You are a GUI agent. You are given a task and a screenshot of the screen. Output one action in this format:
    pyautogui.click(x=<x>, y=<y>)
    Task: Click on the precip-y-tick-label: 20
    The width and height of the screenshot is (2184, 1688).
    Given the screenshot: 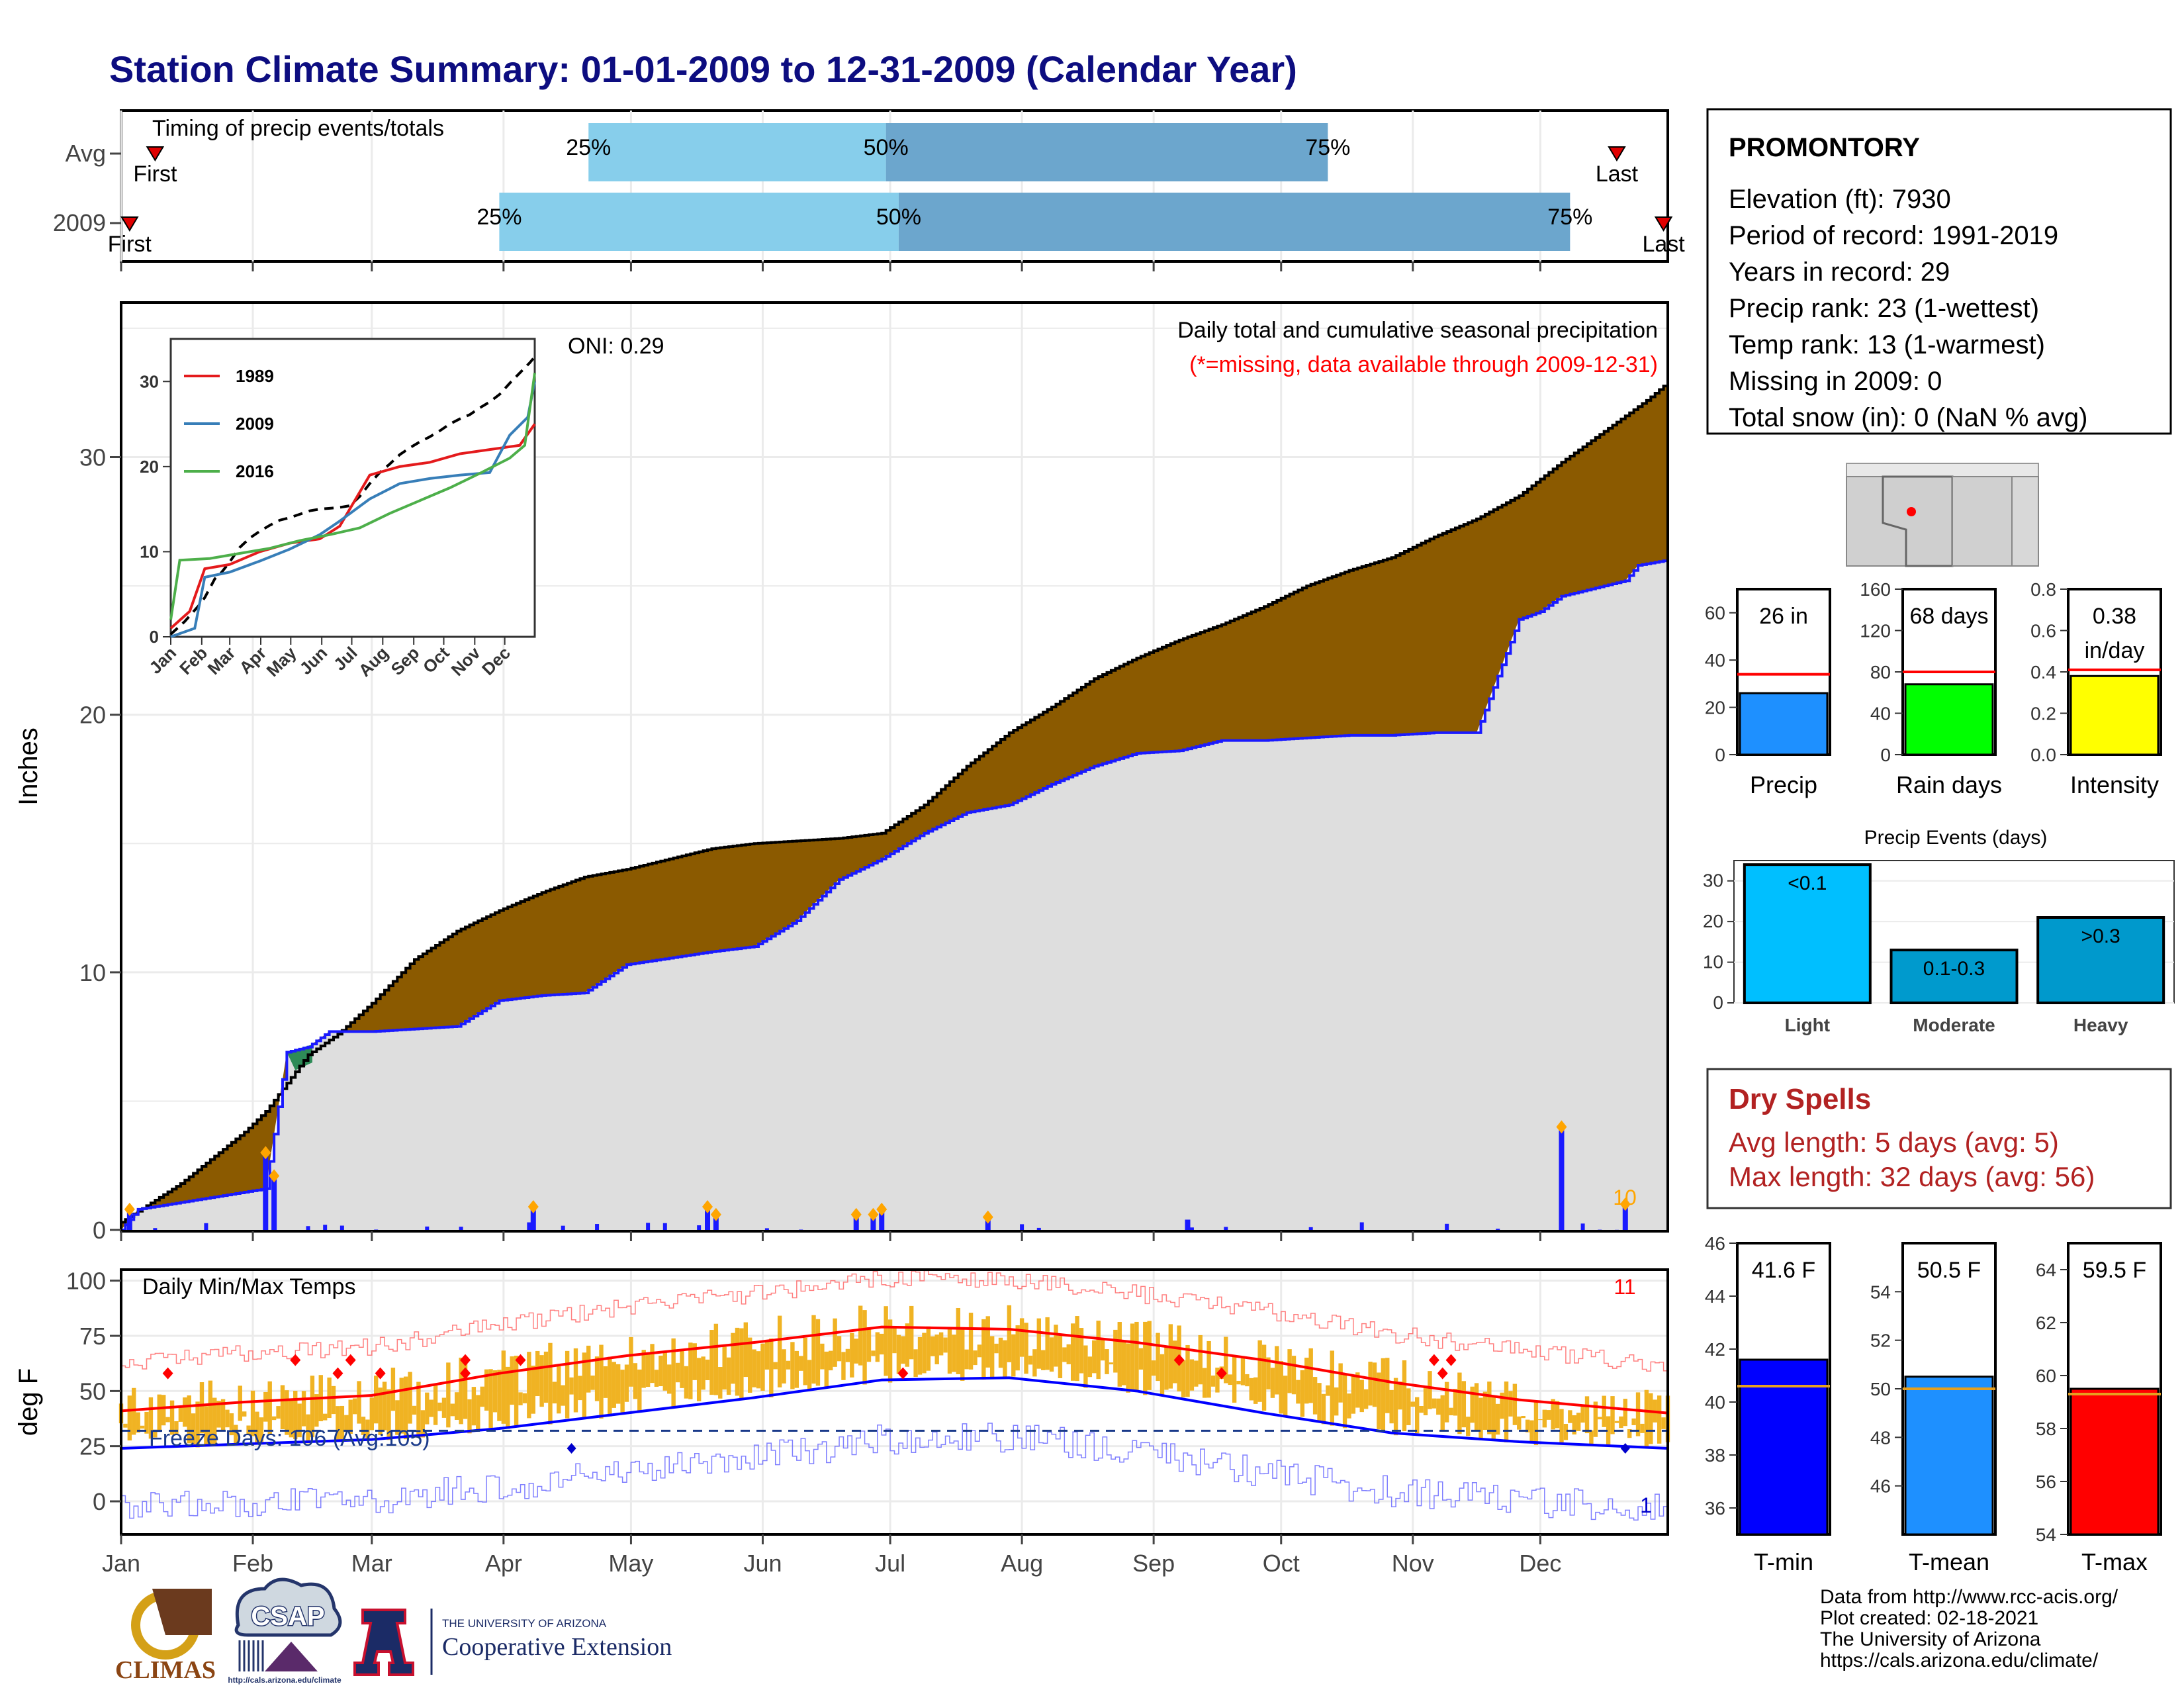 What is the action you would take?
    pyautogui.click(x=92, y=715)
    